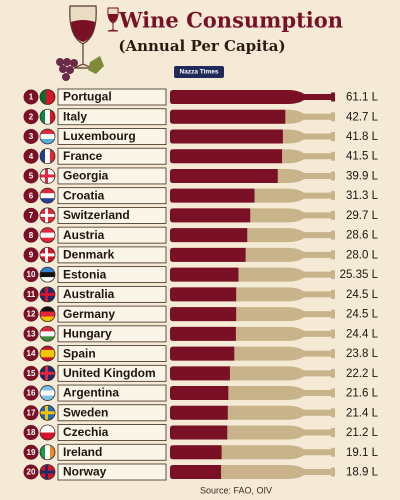 This screenshot has height=500, width=400. Describe the element at coordinates (89, 255) in the screenshot. I see `country: Denmark` at that location.